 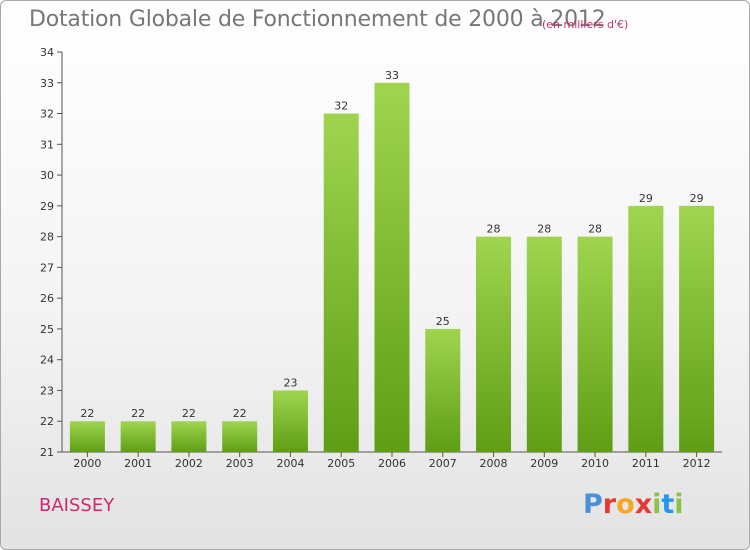 I want to click on logo-letter: r, so click(x=609, y=504).